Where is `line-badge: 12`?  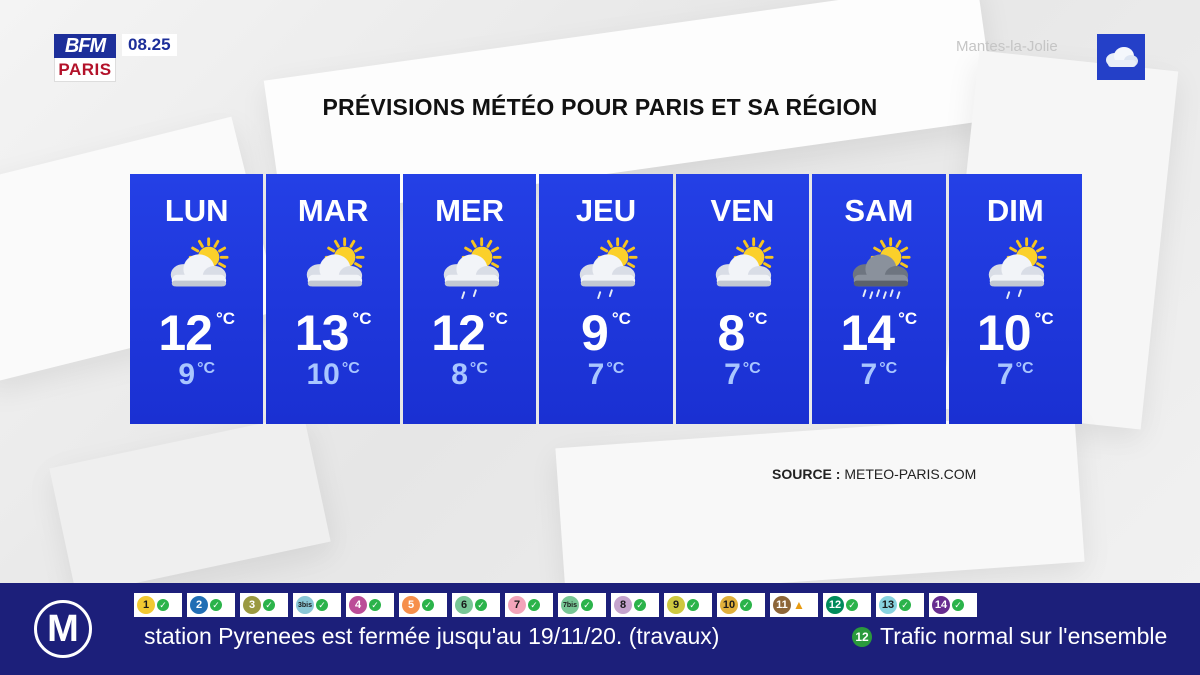 line-badge: 12 is located at coordinates (862, 636).